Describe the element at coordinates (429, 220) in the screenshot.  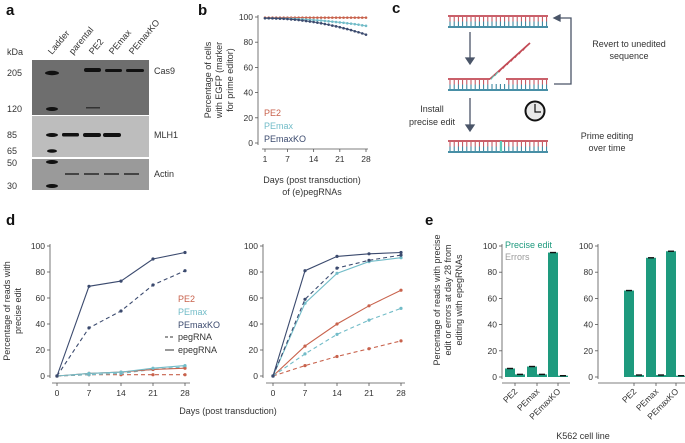
I see `panel-label-e: e` at that location.